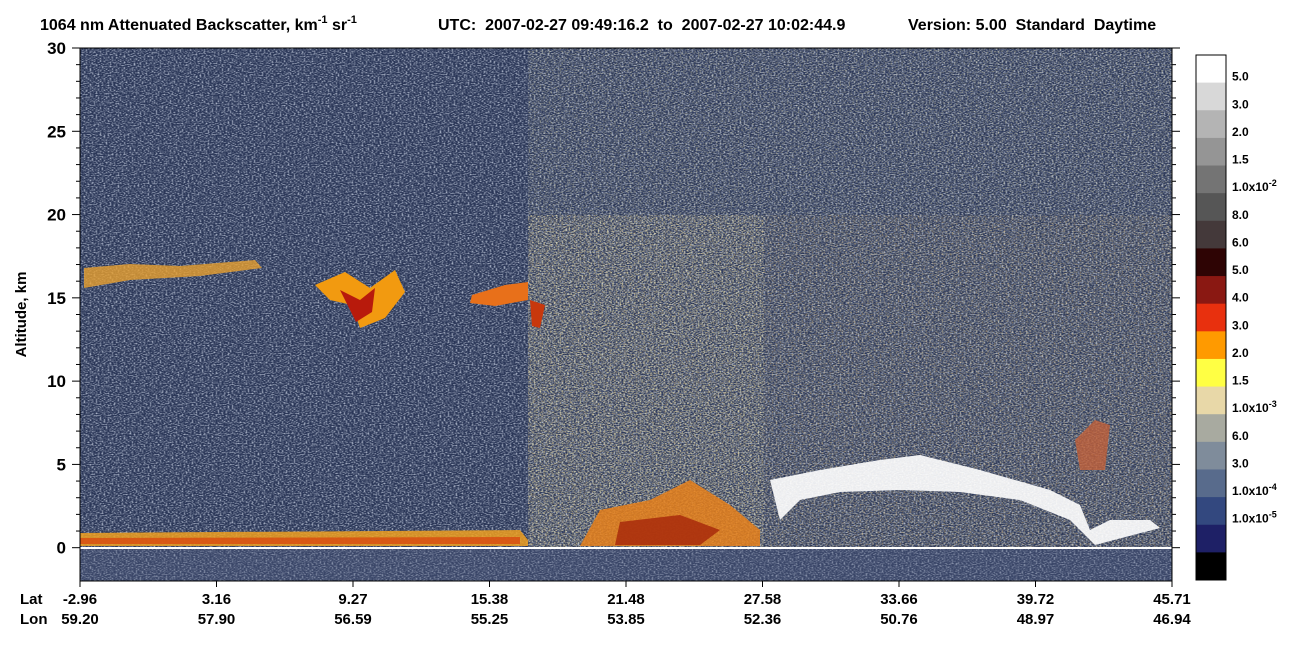  What do you see at coordinates (80, 619) in the screenshot?
I see `lon-tick-label: 59.20` at bounding box center [80, 619].